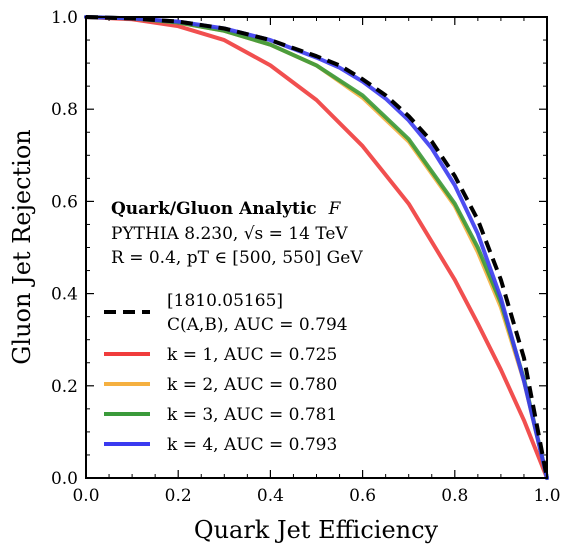 The image size is (564, 545). I want to click on legend-label-0-line2: C(A,B), AUC = 0.794, so click(257, 325).